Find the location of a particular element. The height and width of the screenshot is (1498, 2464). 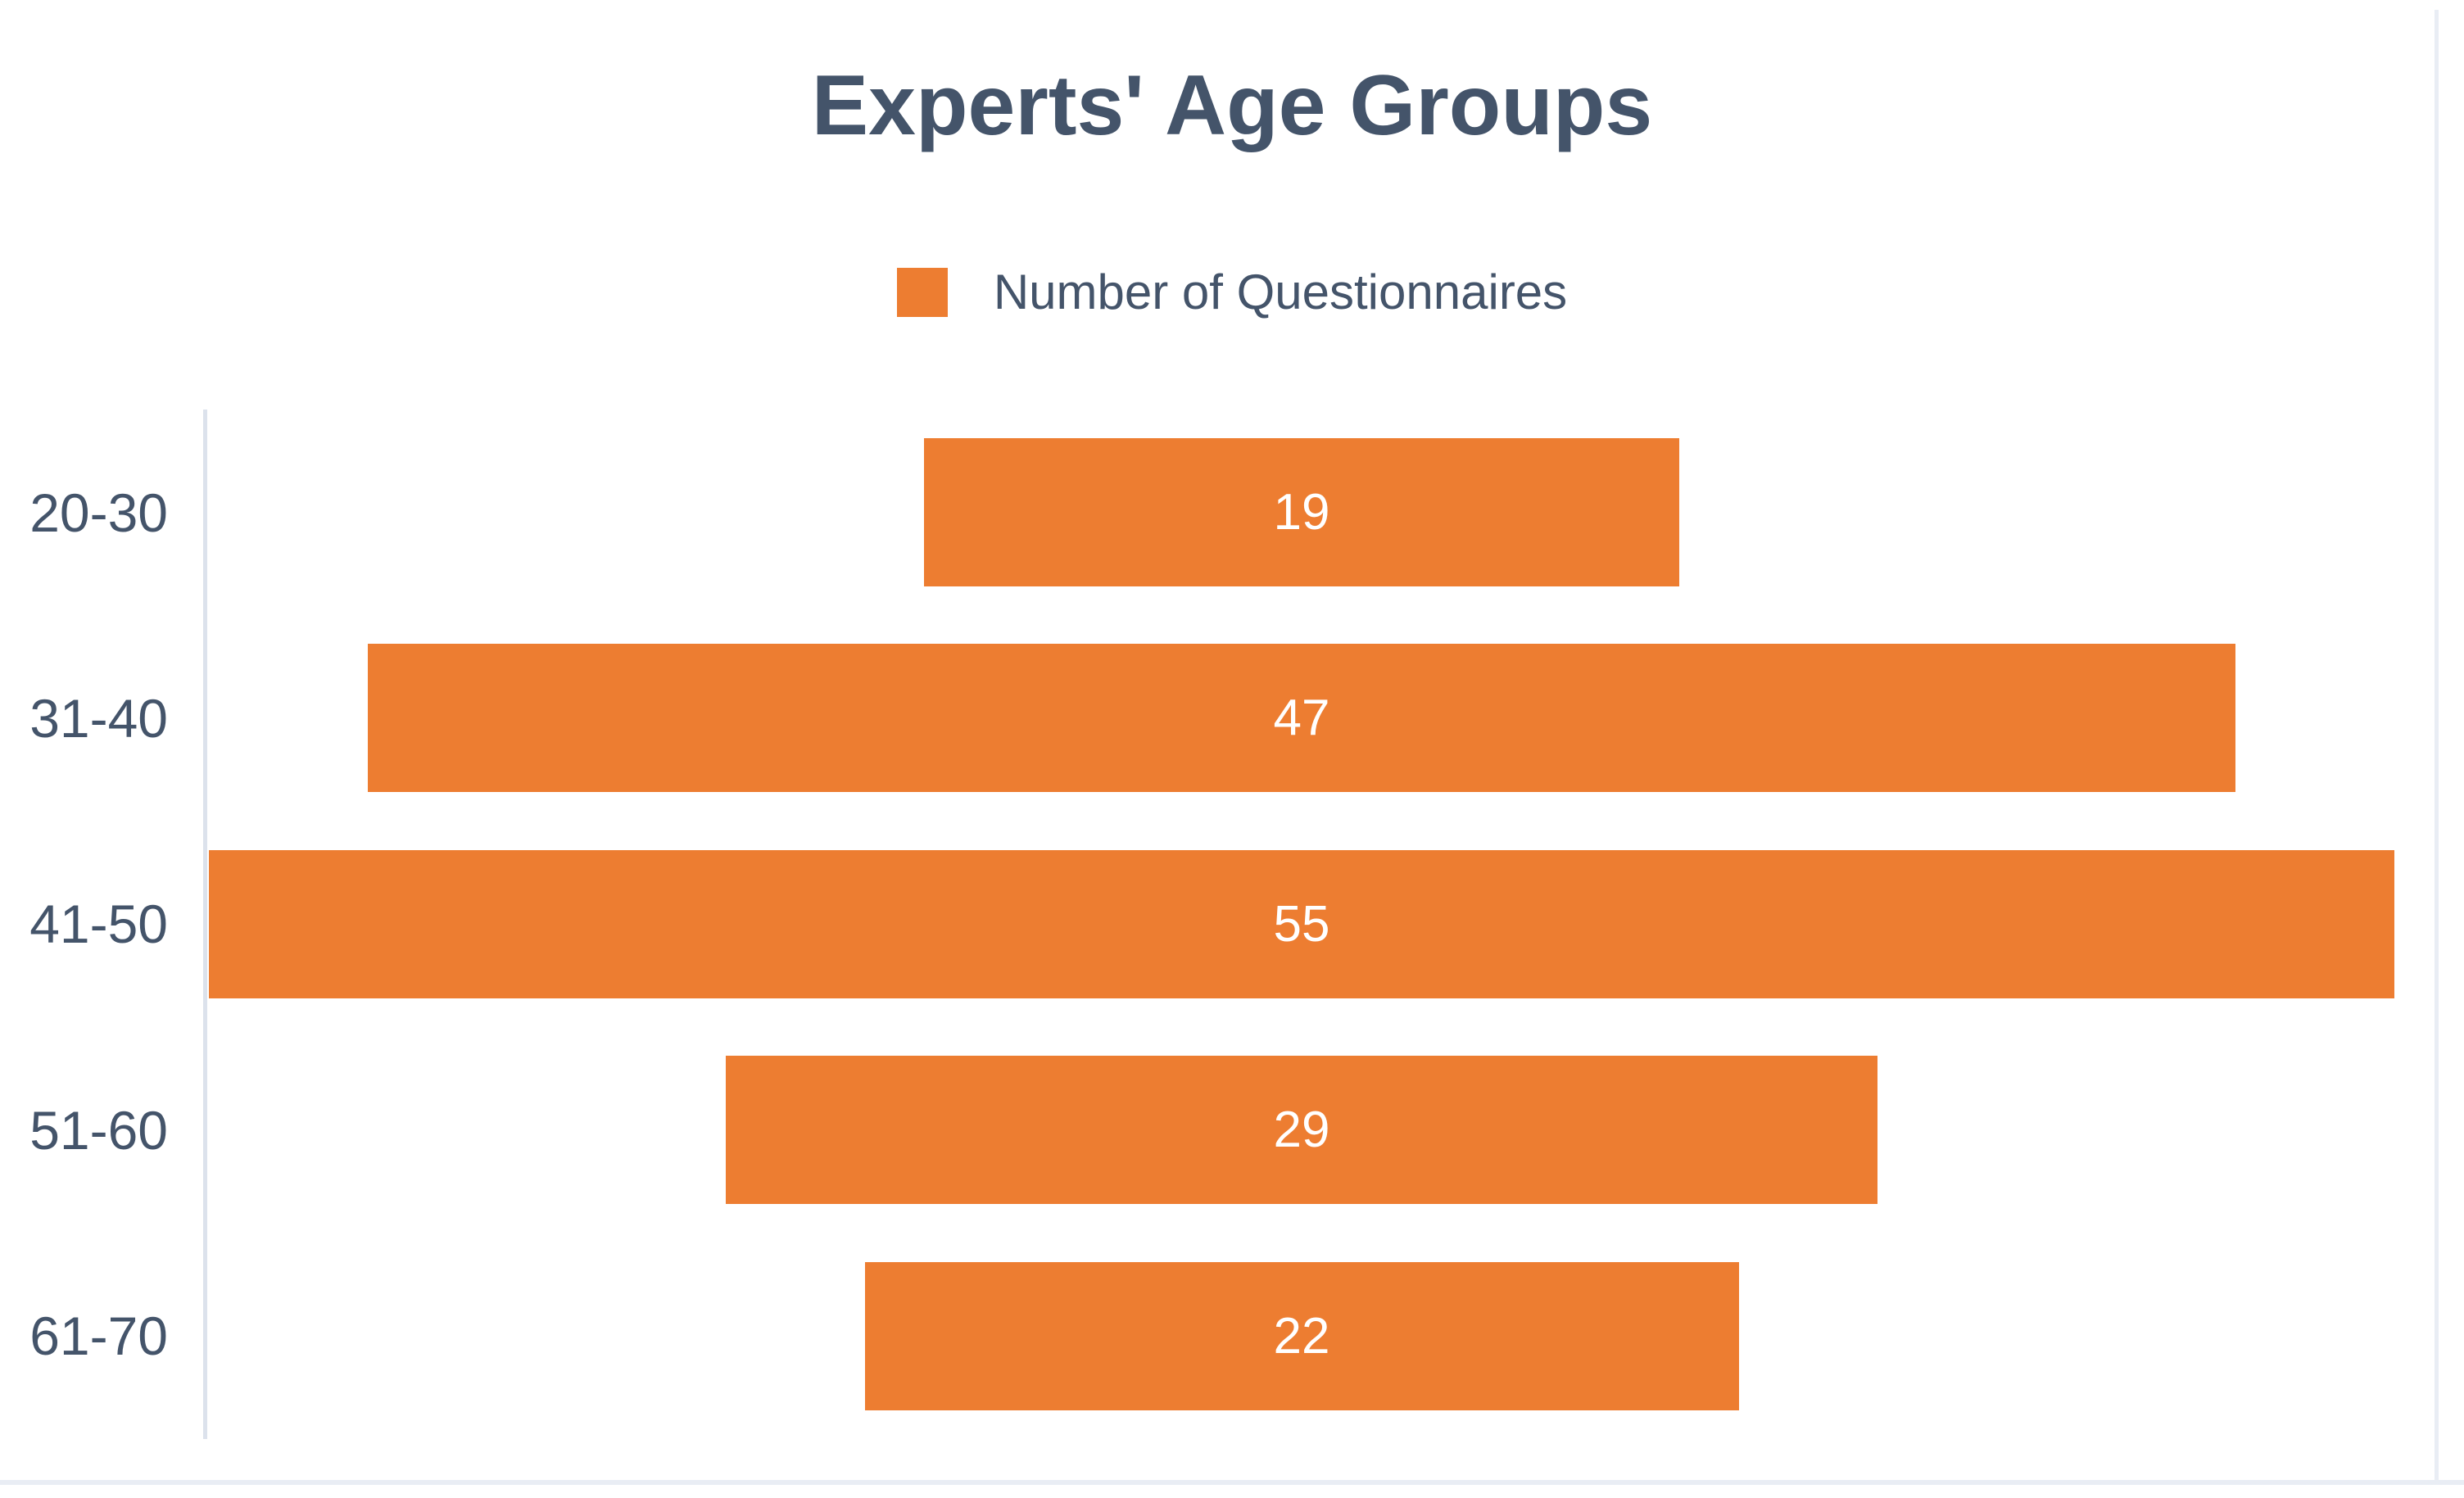

bar-value-label: 19 is located at coordinates (1301, 512).